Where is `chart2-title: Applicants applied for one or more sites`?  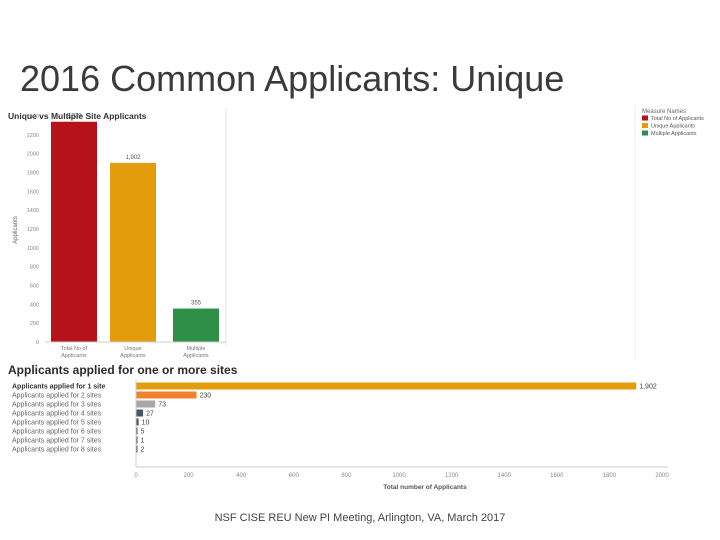
chart2-title: Applicants applied for one or more sites is located at coordinates (123, 370).